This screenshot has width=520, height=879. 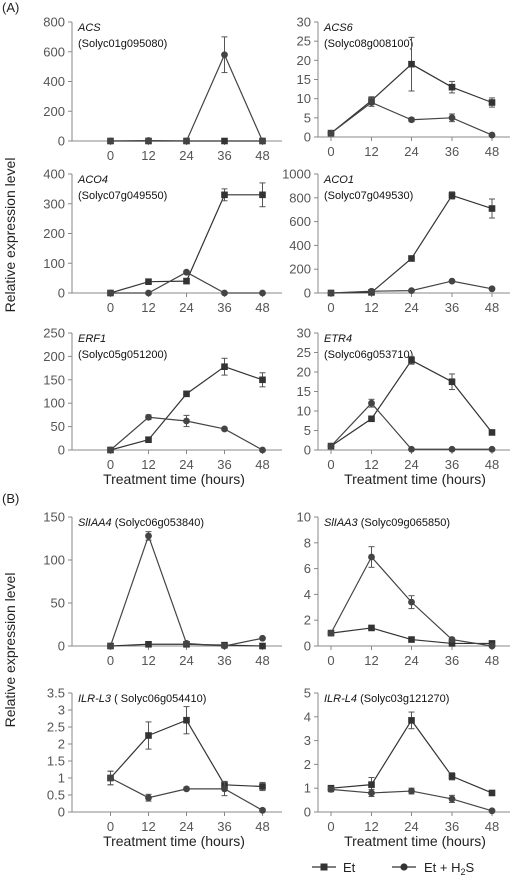 I want to click on y-tick-label: 1, so click(x=61, y=778).